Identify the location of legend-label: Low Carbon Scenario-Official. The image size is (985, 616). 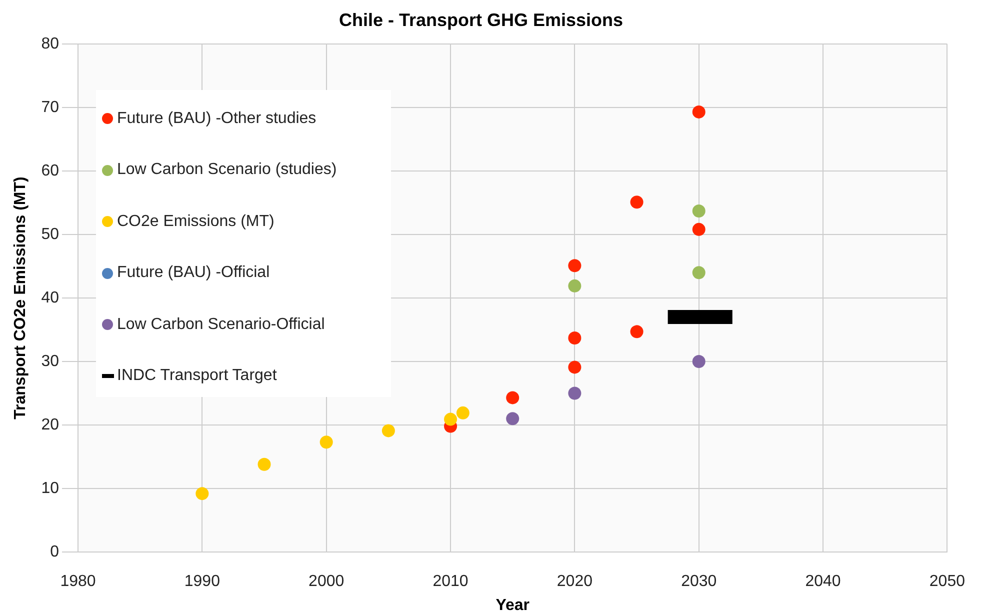
(221, 325).